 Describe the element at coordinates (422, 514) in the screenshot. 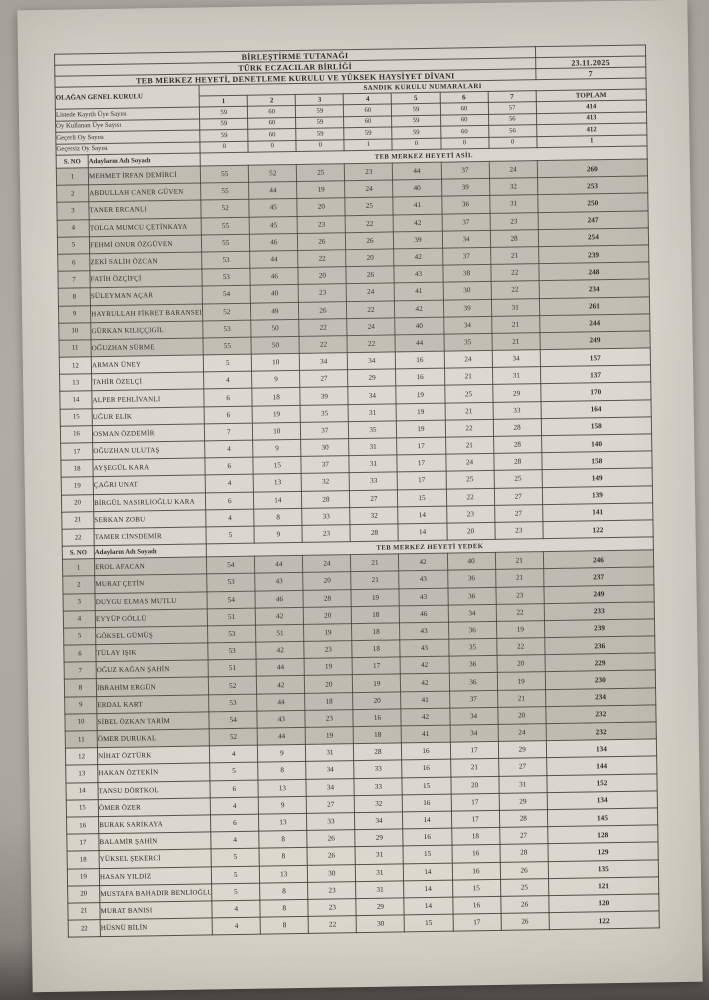

I see `vote-cell: 14` at that location.